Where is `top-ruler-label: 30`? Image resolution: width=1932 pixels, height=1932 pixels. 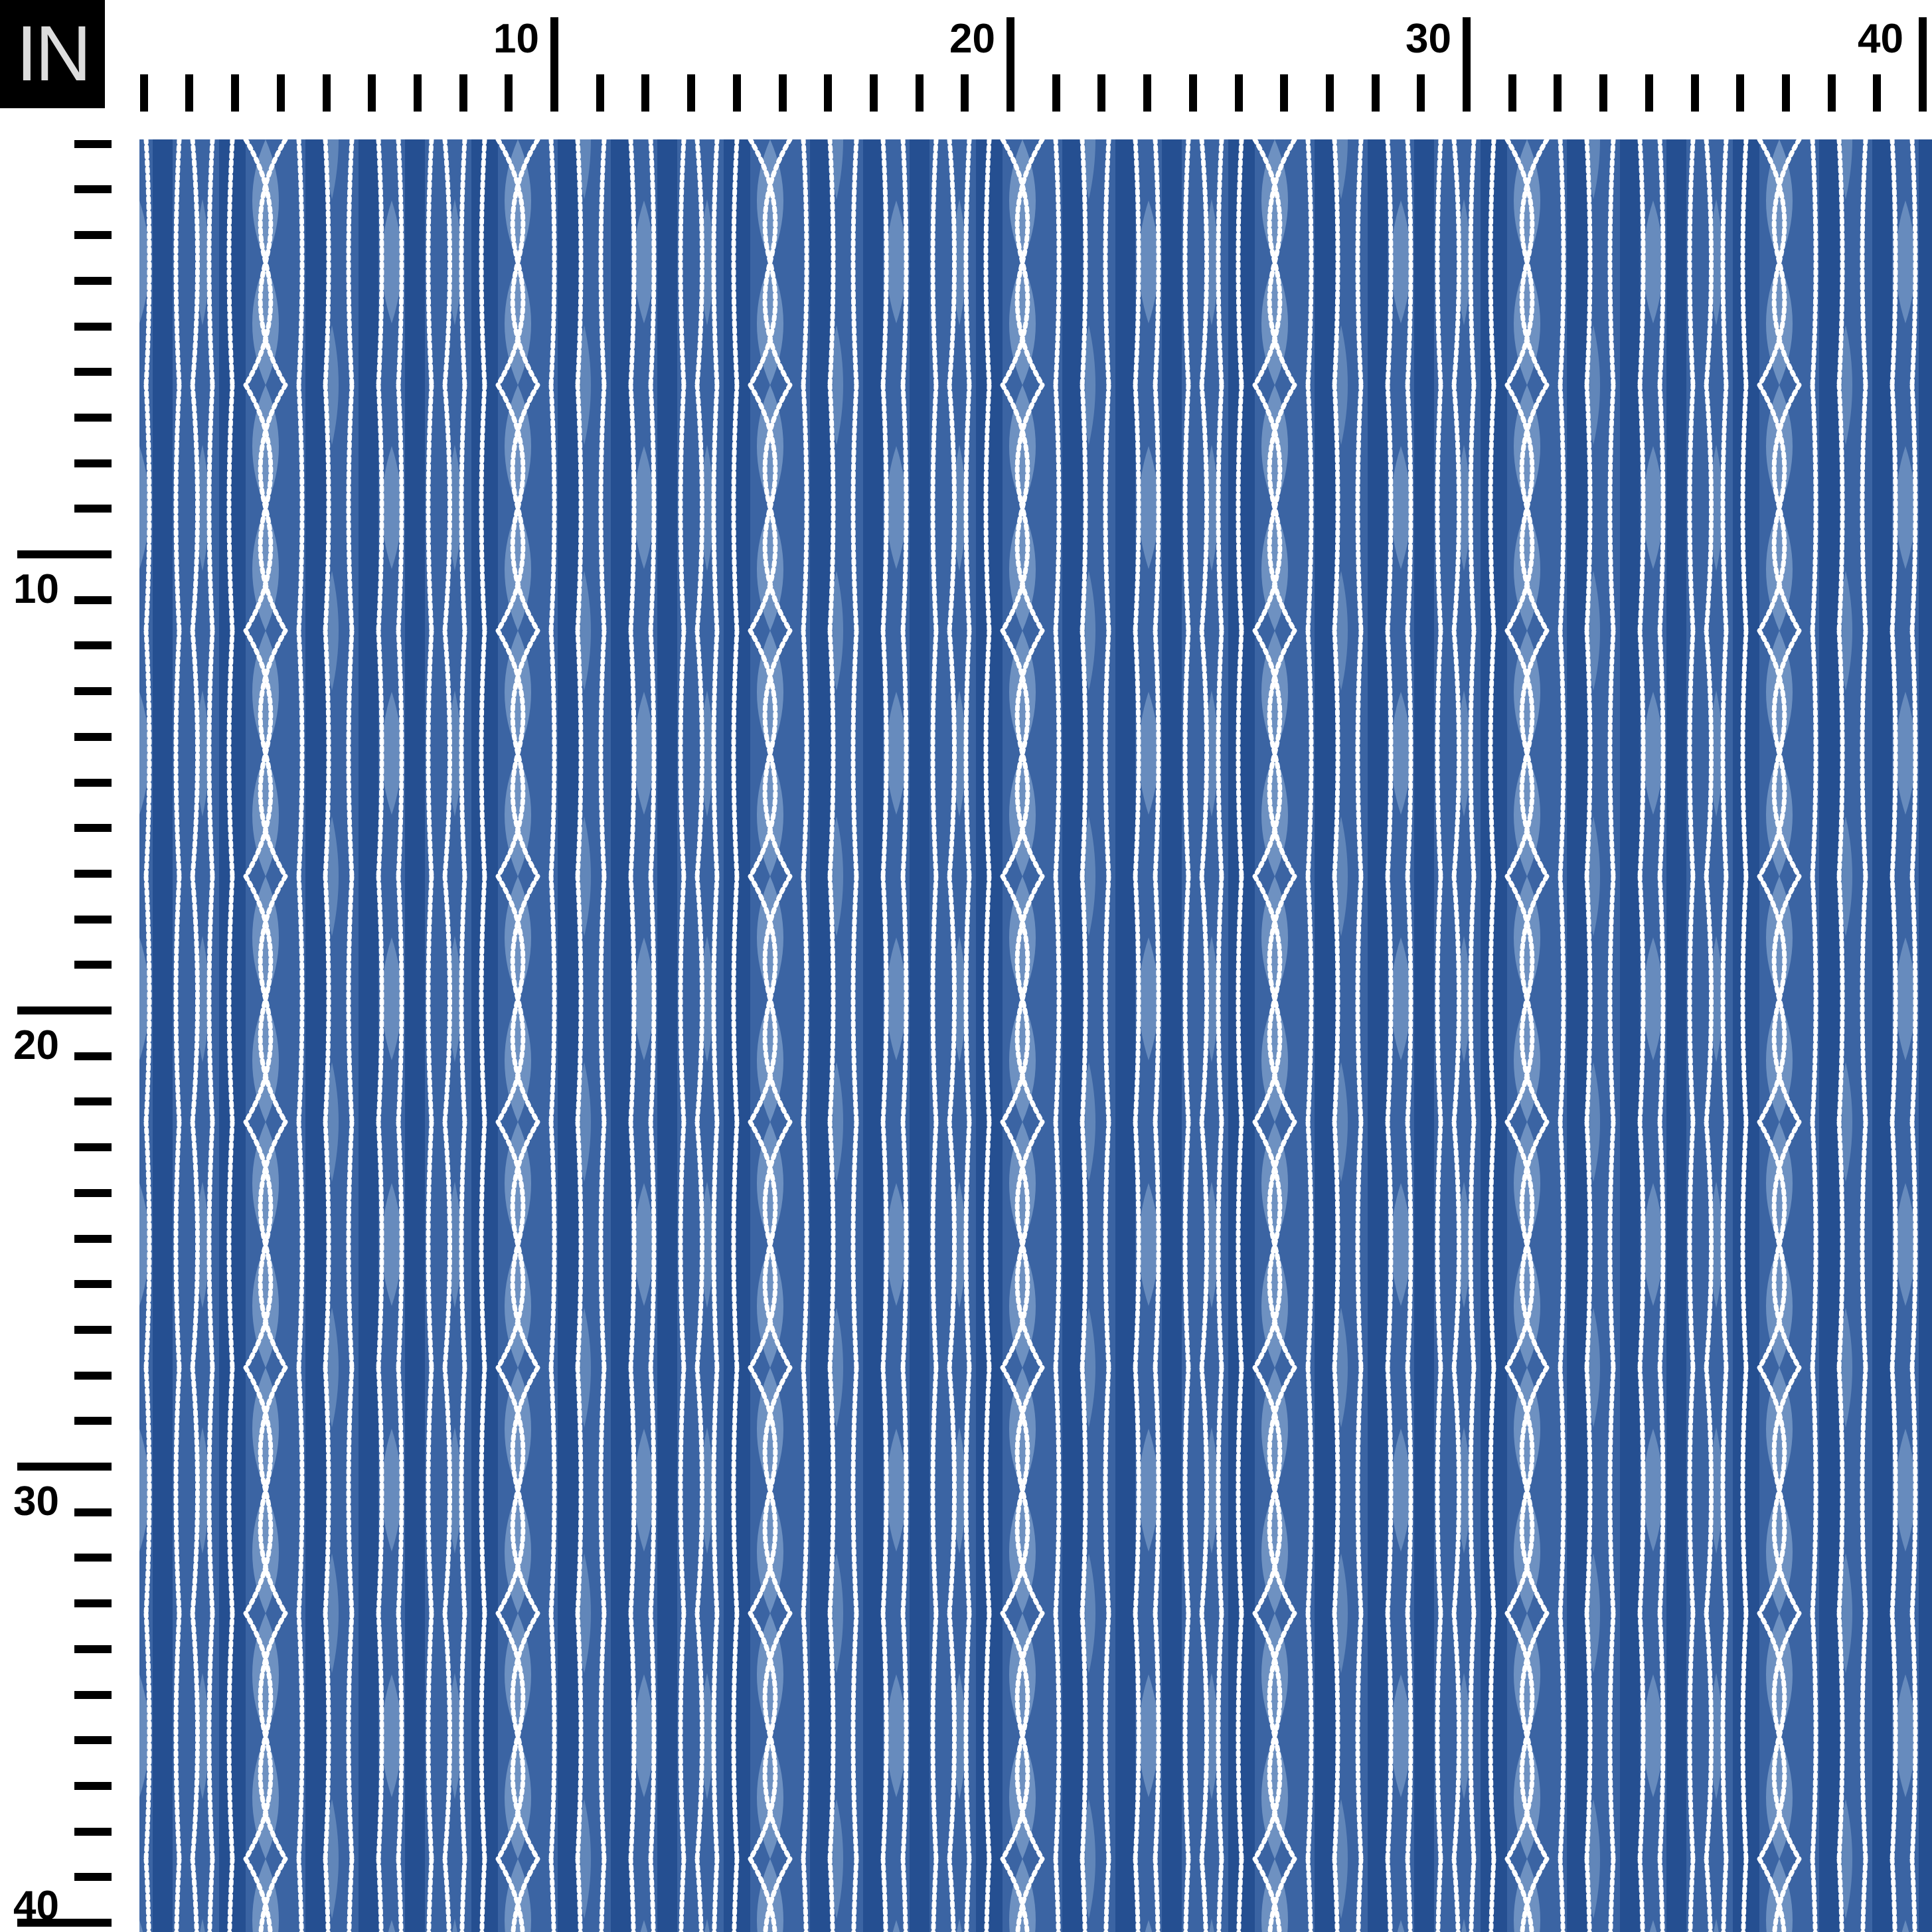 top-ruler-label: 30 is located at coordinates (1428, 39).